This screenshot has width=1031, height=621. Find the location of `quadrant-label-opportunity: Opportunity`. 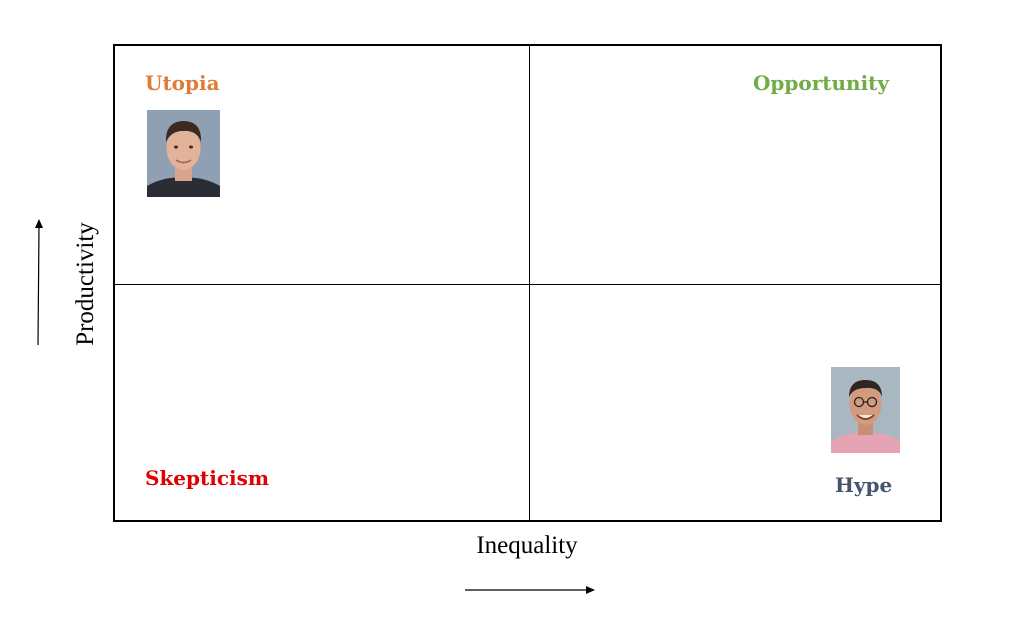

quadrant-label-opportunity: Opportunity is located at coordinates (821, 83).